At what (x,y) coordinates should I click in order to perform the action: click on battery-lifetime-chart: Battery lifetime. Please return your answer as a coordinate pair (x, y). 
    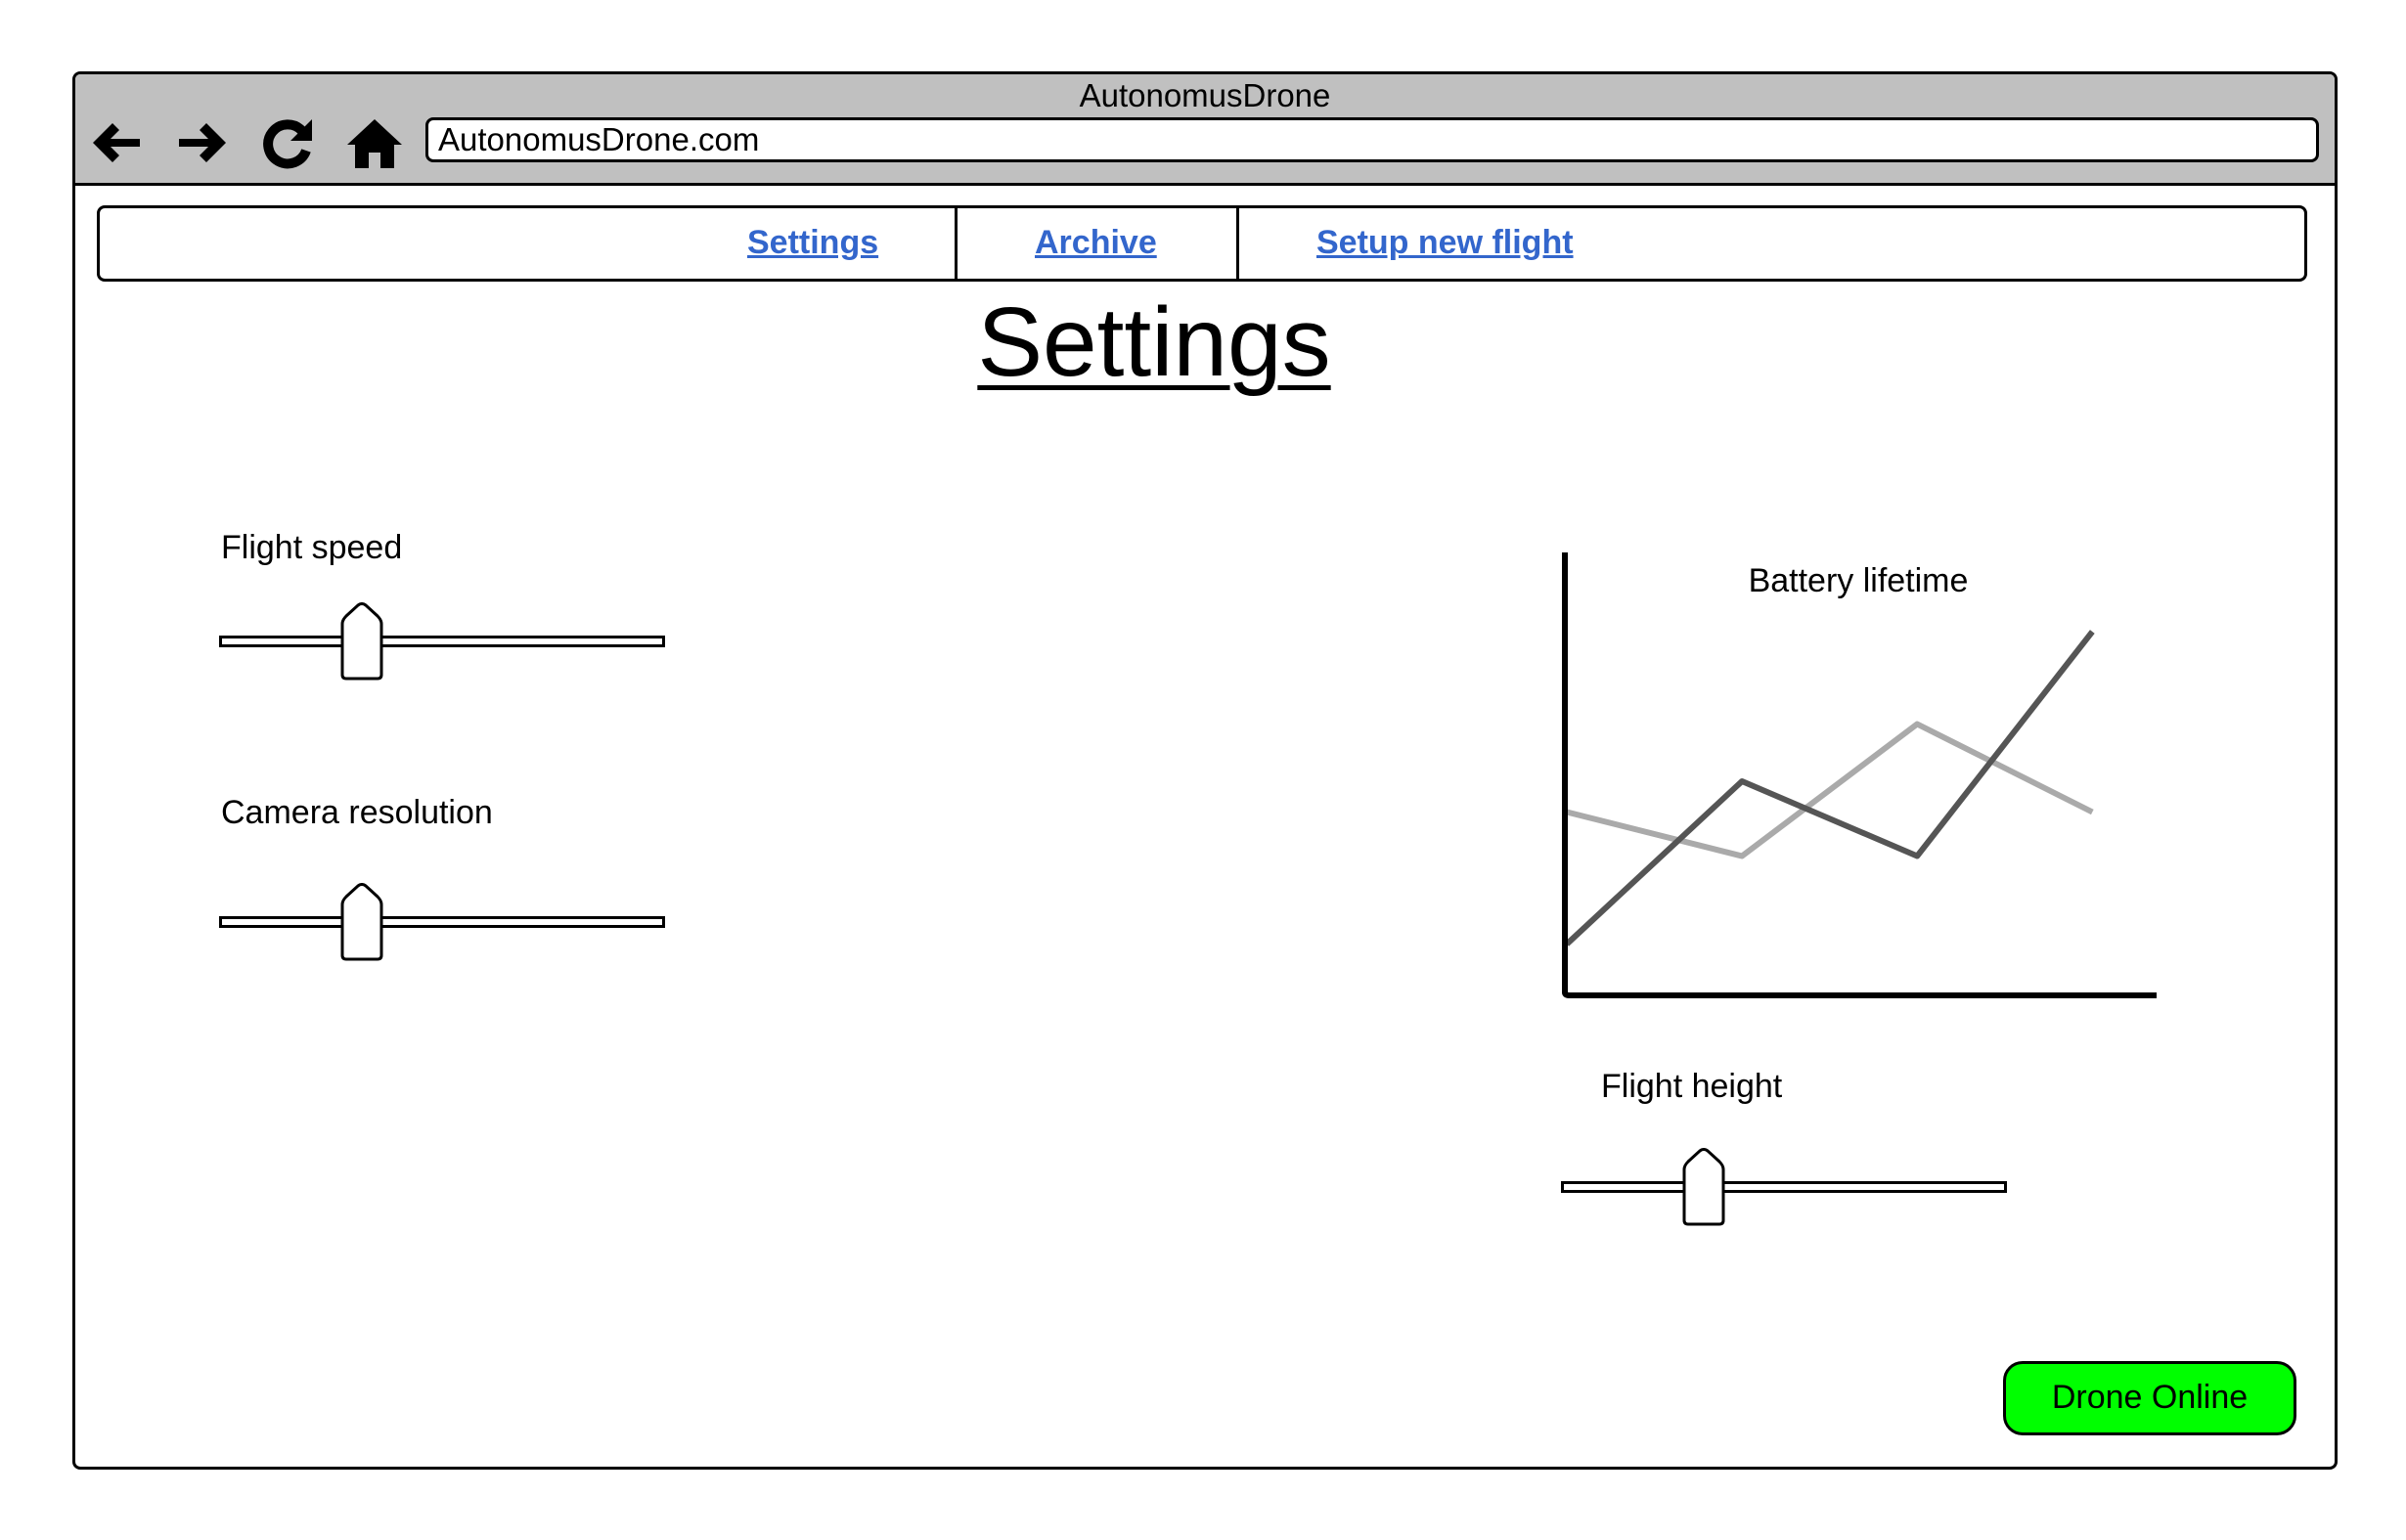
    Looking at the image, I should click on (1858, 777).